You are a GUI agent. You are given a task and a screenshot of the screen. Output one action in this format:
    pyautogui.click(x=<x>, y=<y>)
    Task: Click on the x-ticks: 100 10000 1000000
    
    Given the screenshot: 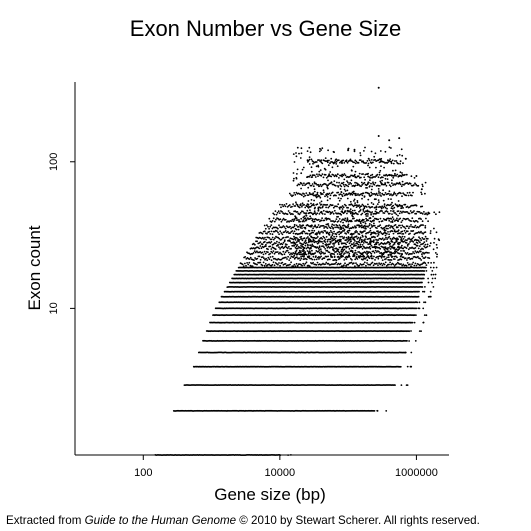 What is the action you would take?
    pyautogui.click(x=286, y=467)
    